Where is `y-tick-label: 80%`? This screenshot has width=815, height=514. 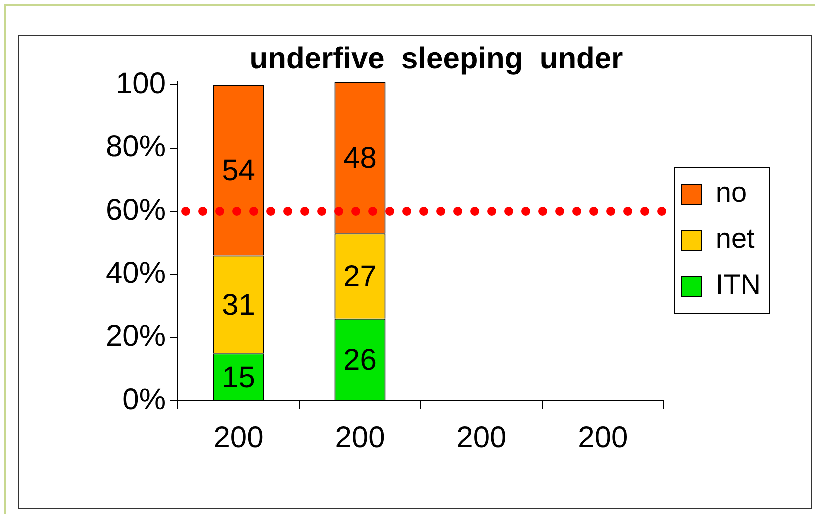
y-tick-label: 80% is located at coordinates (136, 147).